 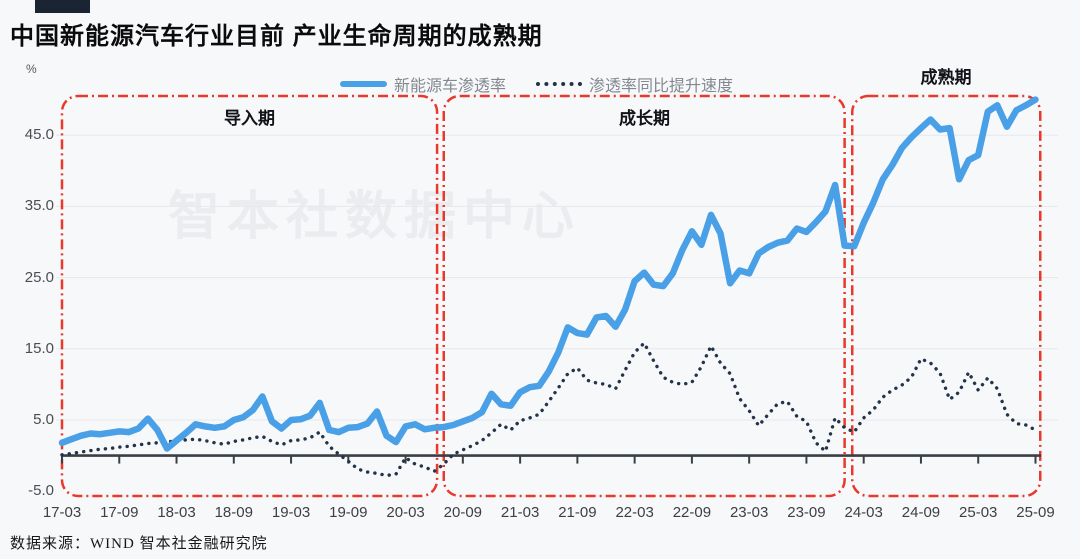 What do you see at coordinates (39, 277) in the screenshot?
I see `y-axis-label: 25.0` at bounding box center [39, 277].